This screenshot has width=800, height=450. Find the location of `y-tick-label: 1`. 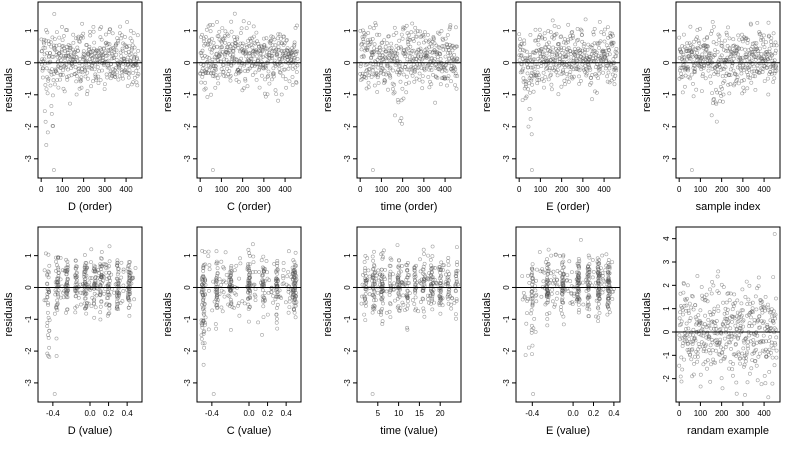

y-tick-label: 1 is located at coordinates (506, 30).